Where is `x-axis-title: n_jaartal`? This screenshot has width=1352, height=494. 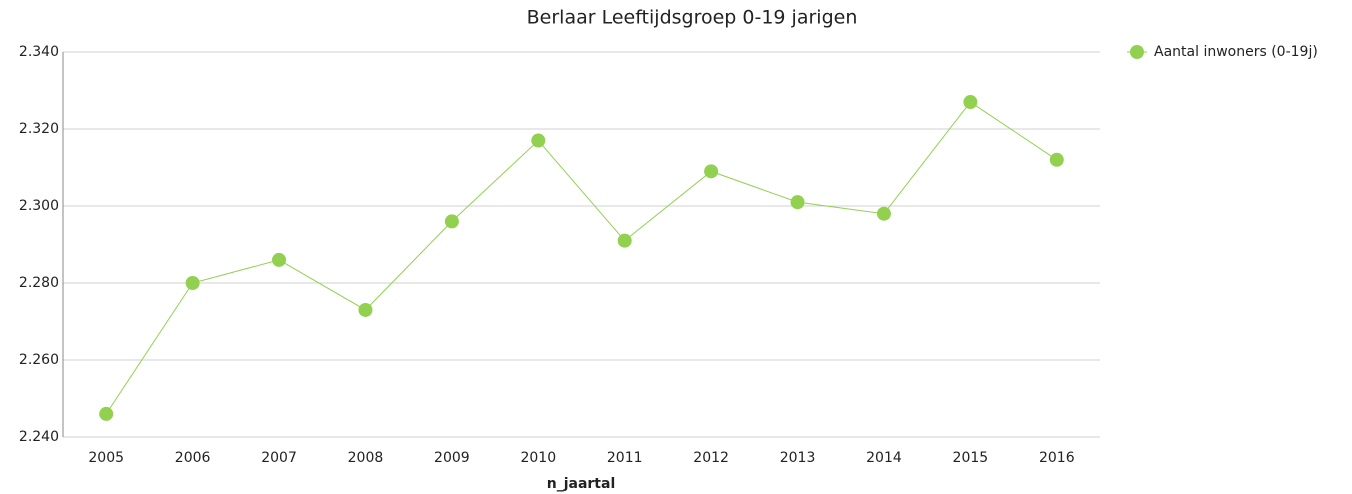
x-axis-title: n_jaartal is located at coordinates (581, 484).